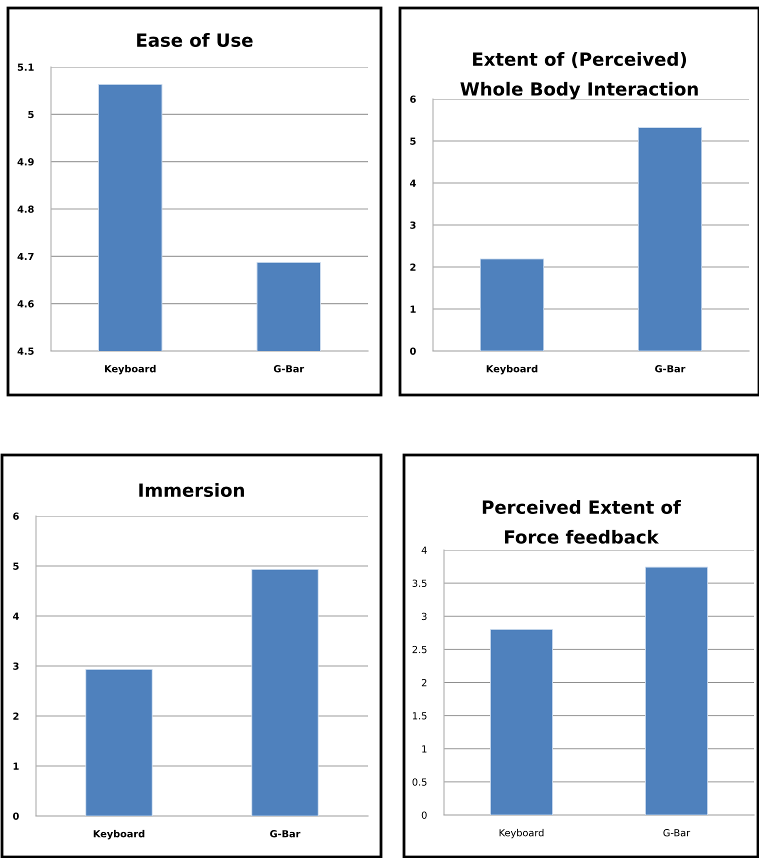  Describe the element at coordinates (26, 162) in the screenshot. I see `y-tick-label: 4.9` at that location.